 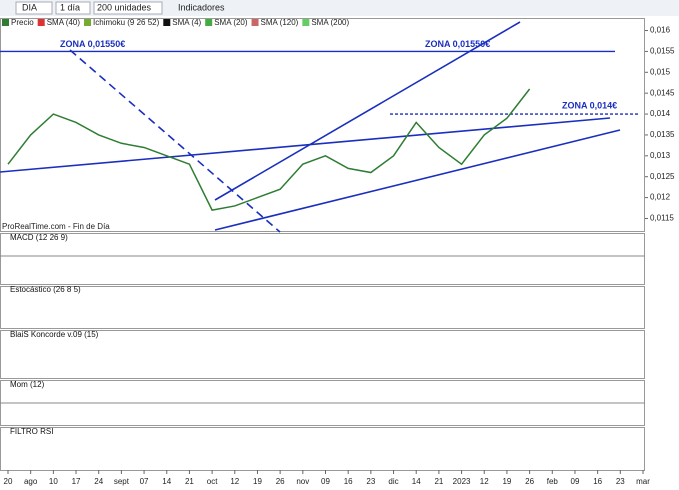 I want to click on y-tick-label: 0,014, so click(x=660, y=113).